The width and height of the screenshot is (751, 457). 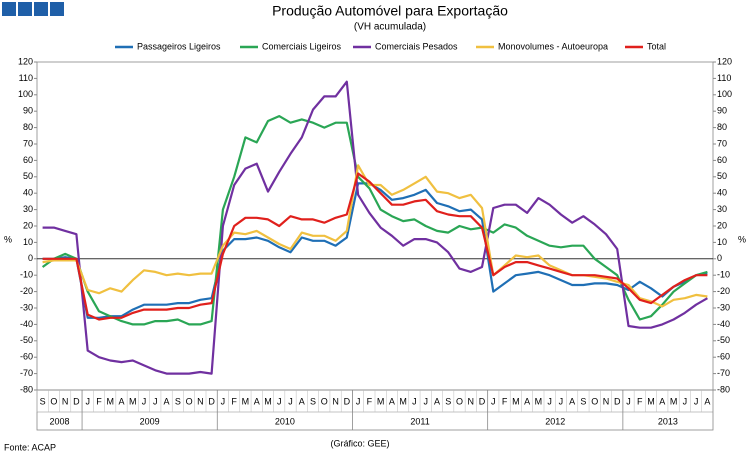 I want to click on y-axis-label: %, so click(x=8, y=239).